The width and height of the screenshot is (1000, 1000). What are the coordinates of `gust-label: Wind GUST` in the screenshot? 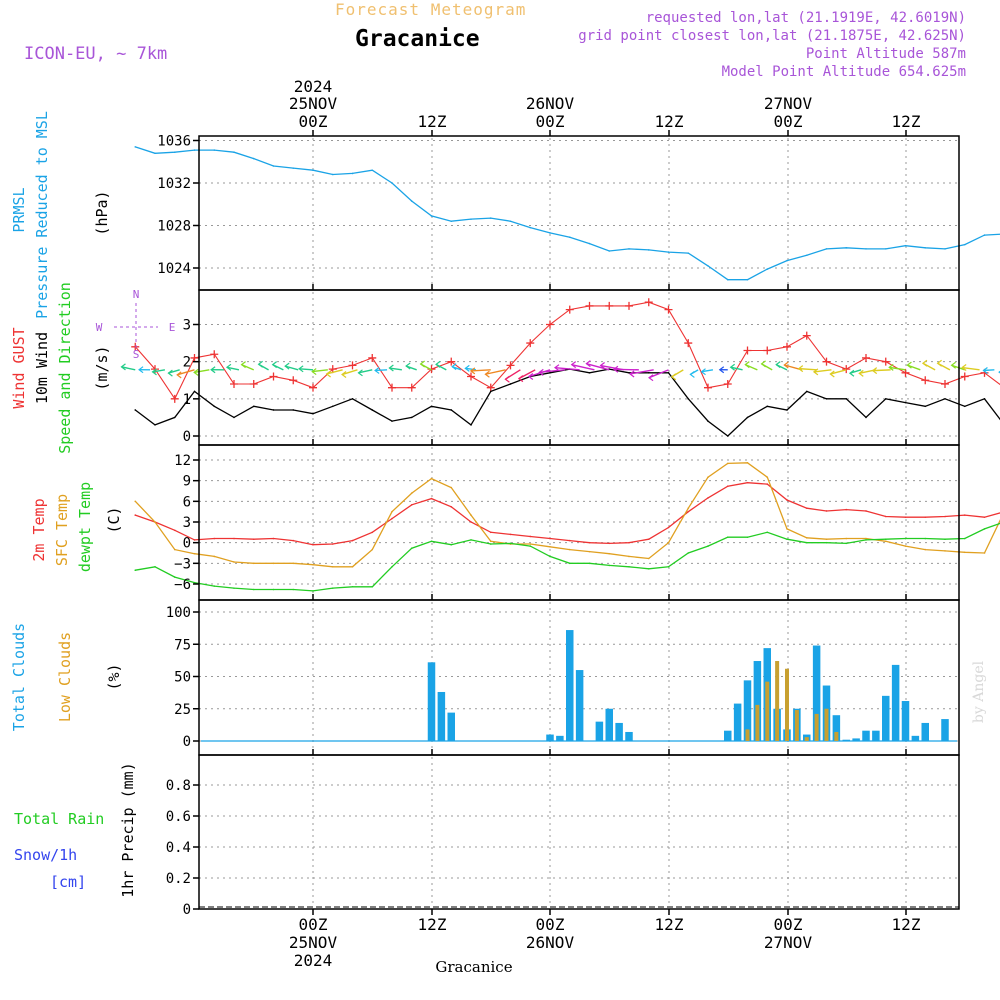 It's located at (19, 367).